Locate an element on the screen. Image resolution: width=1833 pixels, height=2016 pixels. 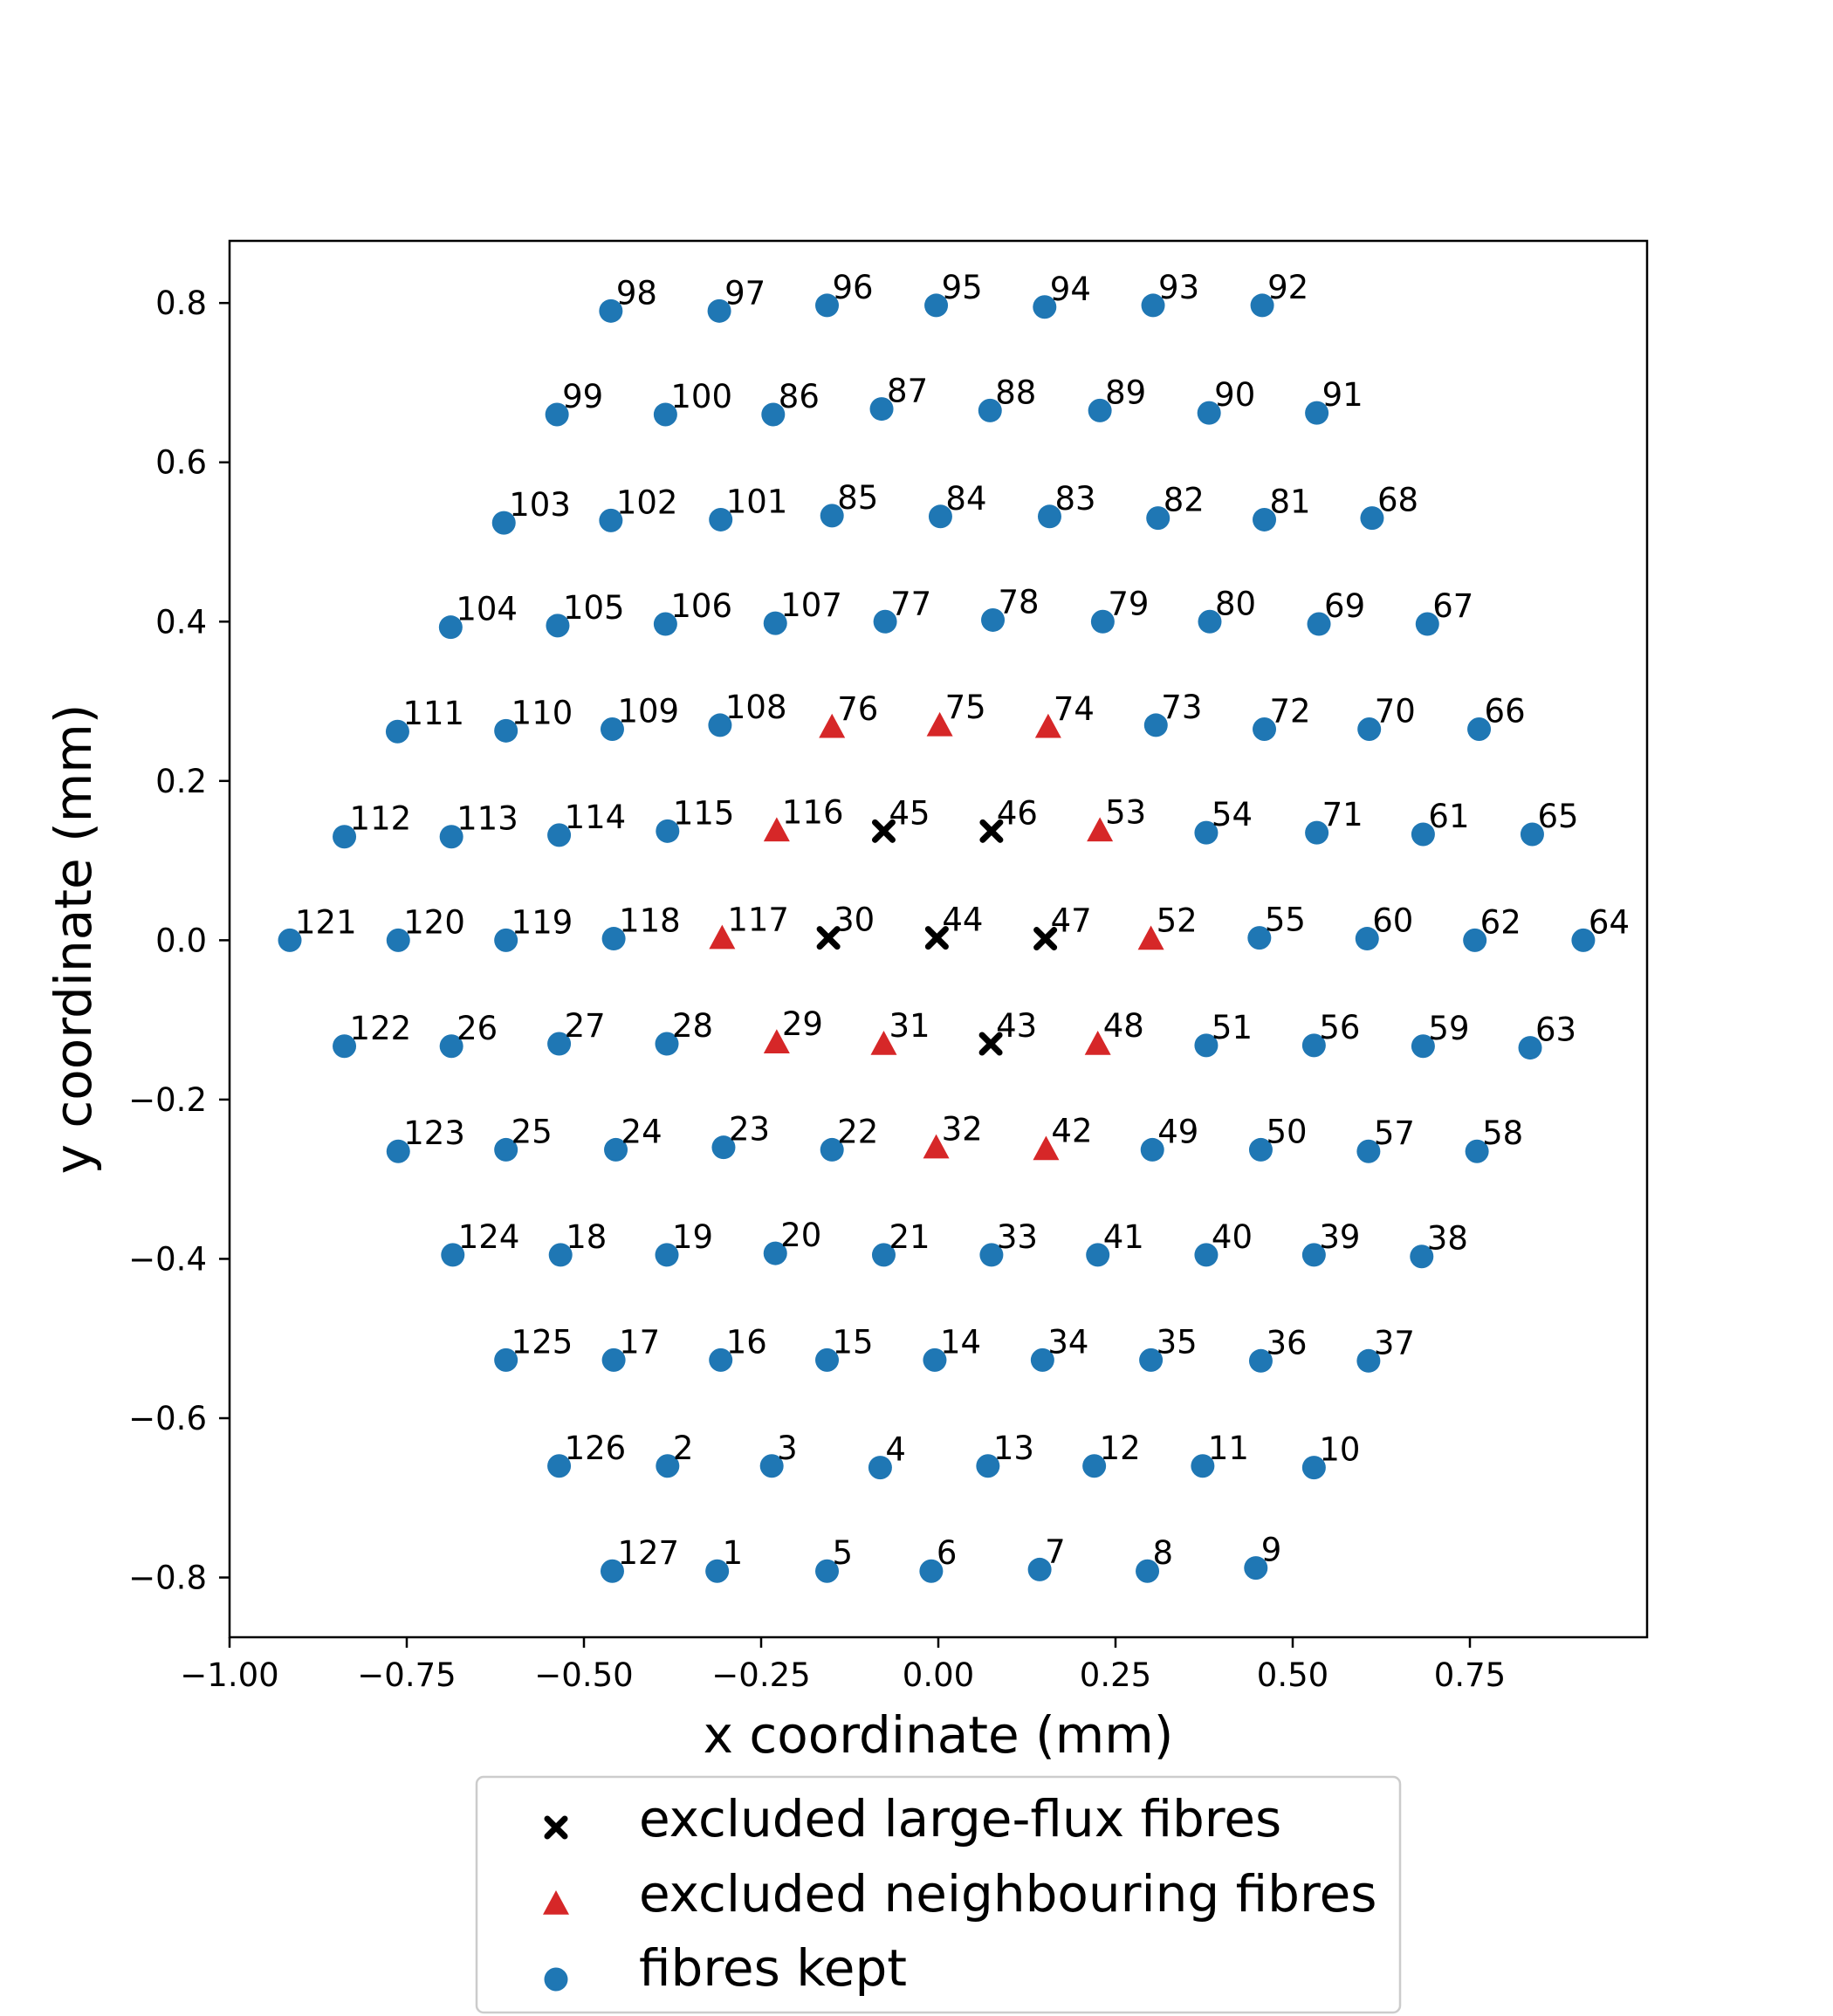
fibre-label-17: 17 is located at coordinates (639, 1342).